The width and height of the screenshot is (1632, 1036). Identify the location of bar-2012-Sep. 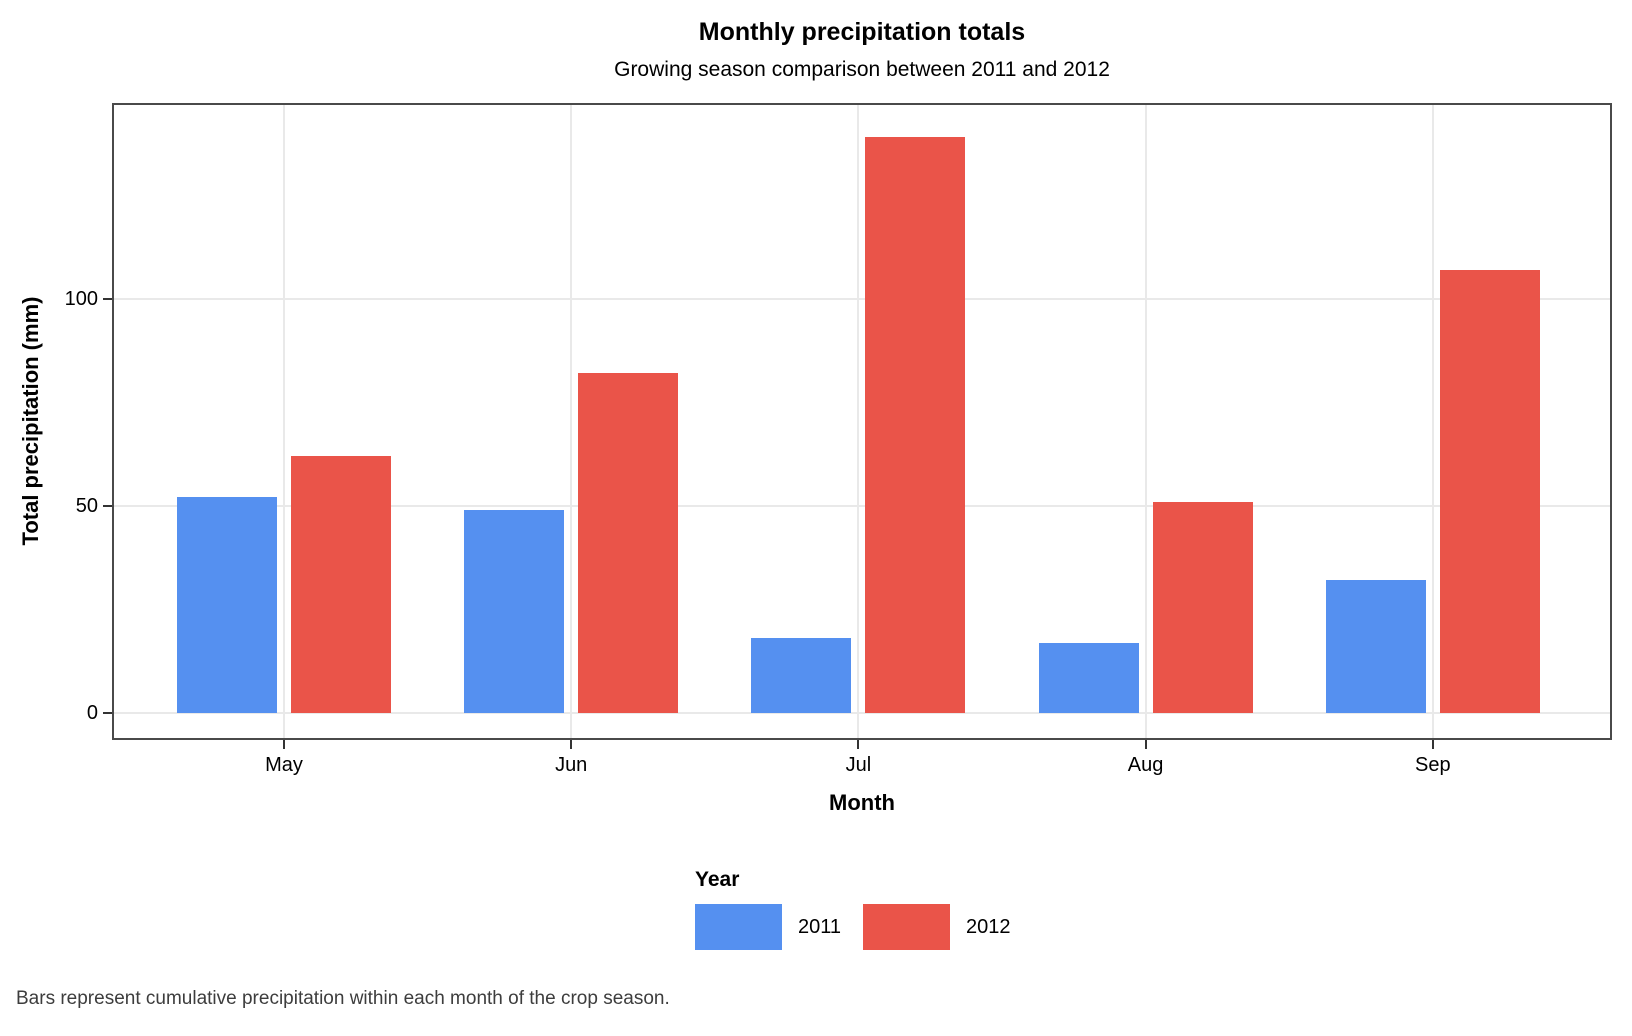
(1489, 491).